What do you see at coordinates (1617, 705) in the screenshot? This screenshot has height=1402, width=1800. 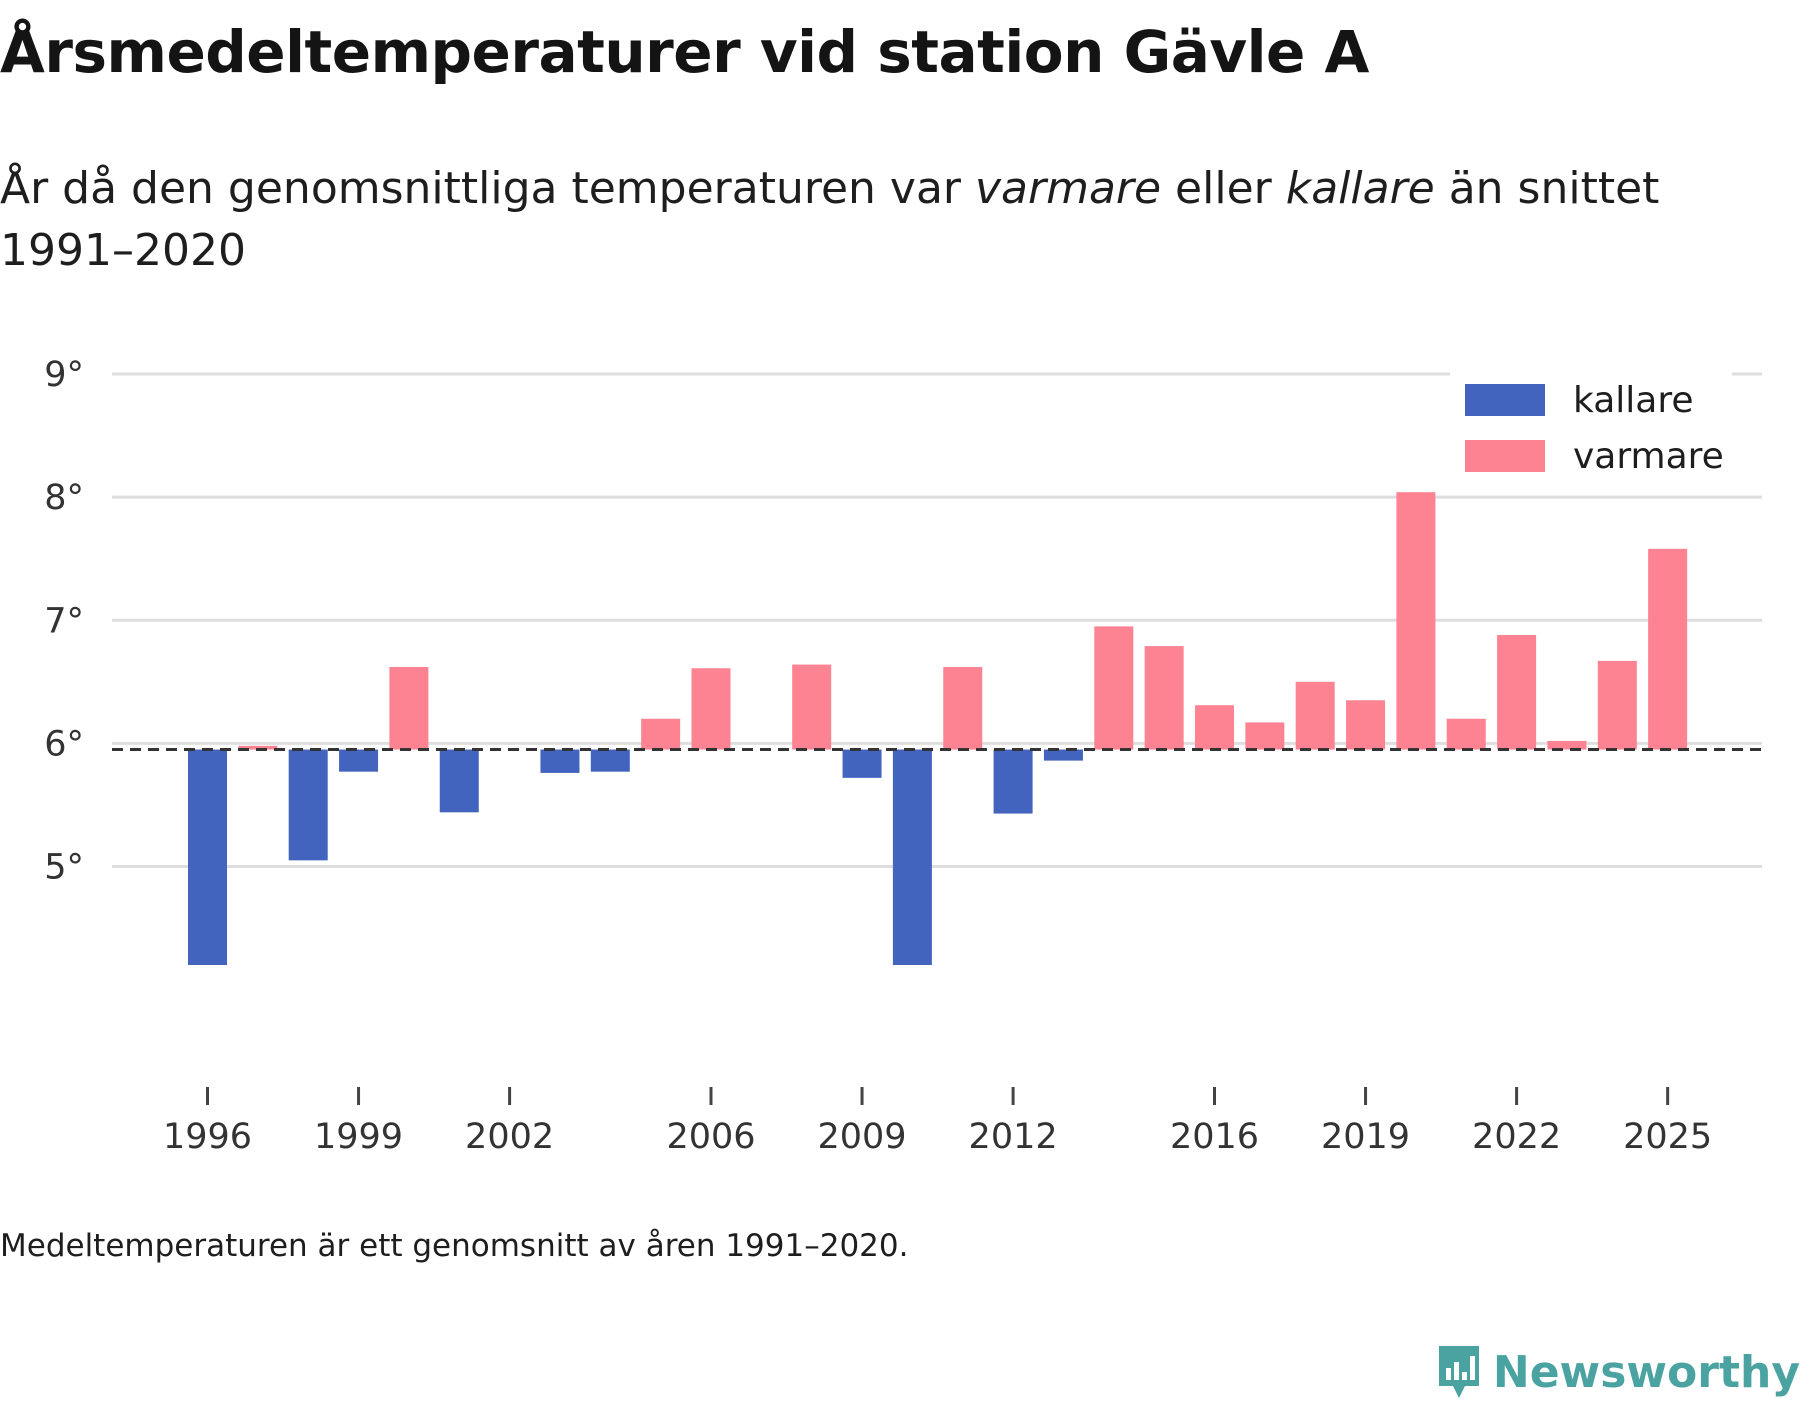 I see `bar-2024` at bounding box center [1617, 705].